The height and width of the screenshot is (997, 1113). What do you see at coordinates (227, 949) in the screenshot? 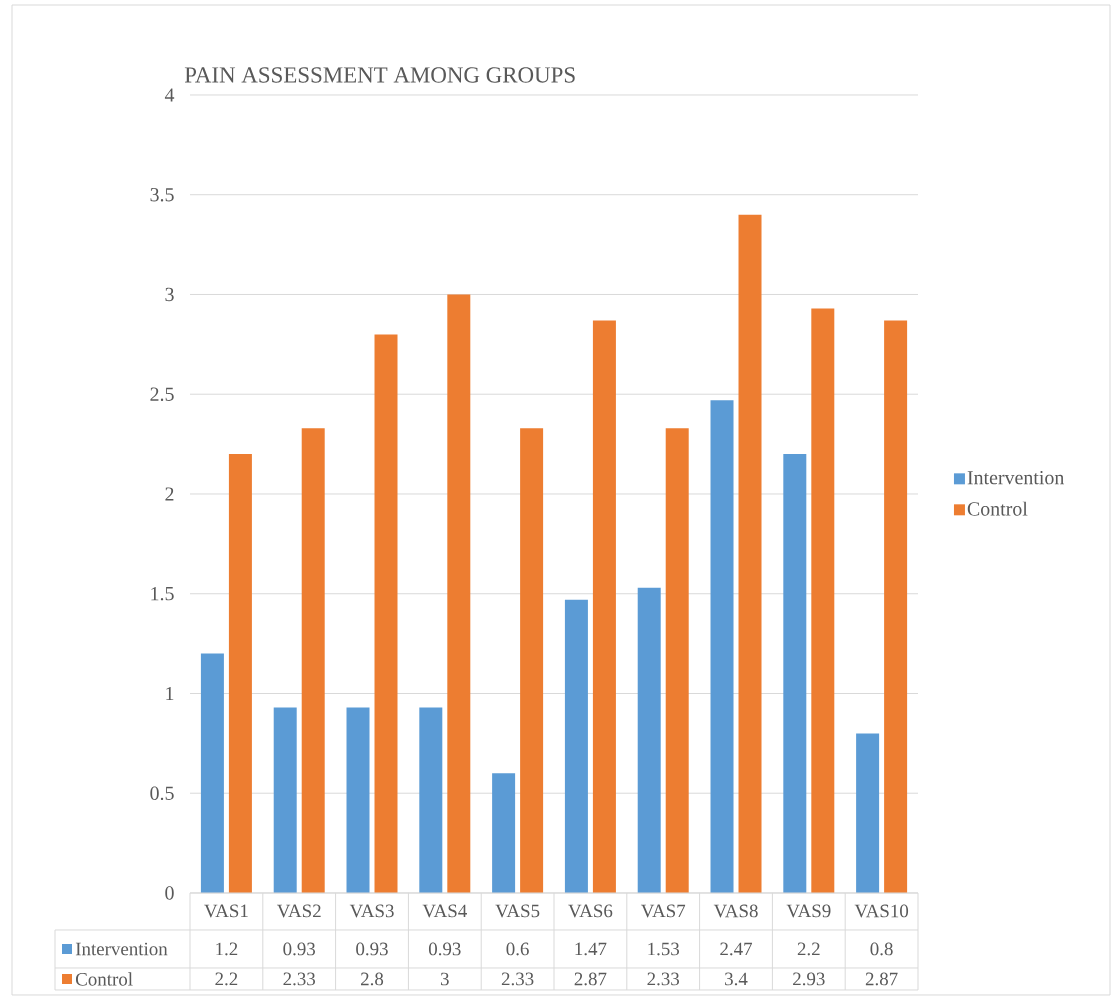
I see `data-label: 1.2` at bounding box center [227, 949].